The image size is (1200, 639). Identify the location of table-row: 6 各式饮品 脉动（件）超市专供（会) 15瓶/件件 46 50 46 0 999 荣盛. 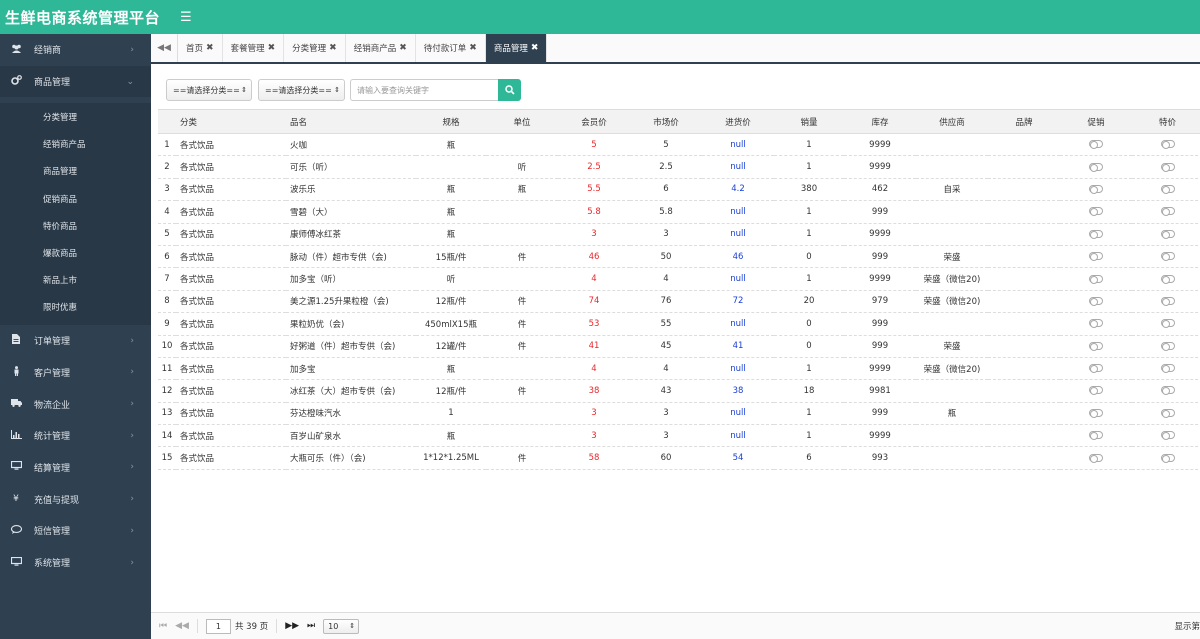
(679, 257).